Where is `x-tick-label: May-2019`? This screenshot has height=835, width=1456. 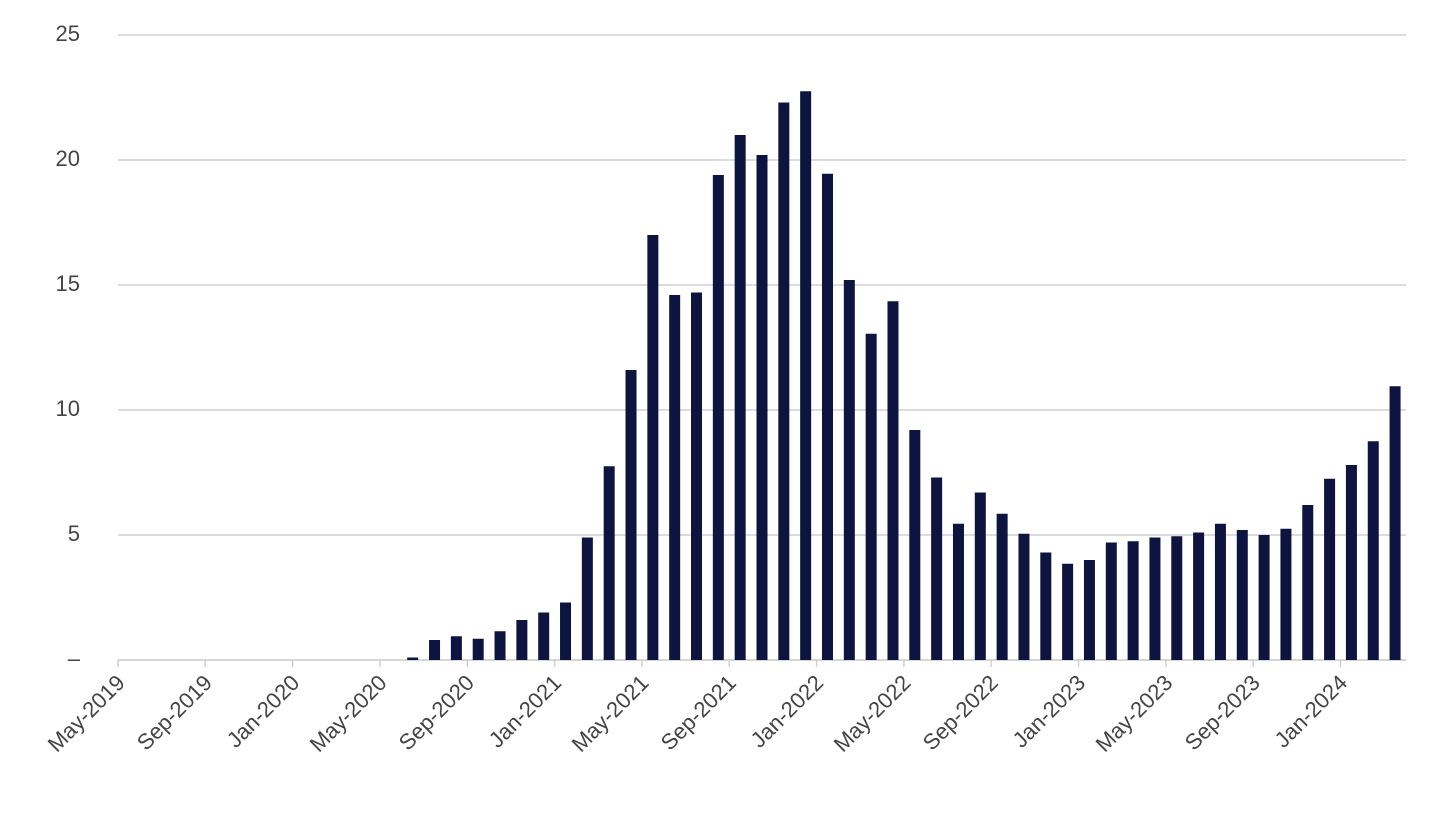 x-tick-label: May-2019 is located at coordinates (86, 713).